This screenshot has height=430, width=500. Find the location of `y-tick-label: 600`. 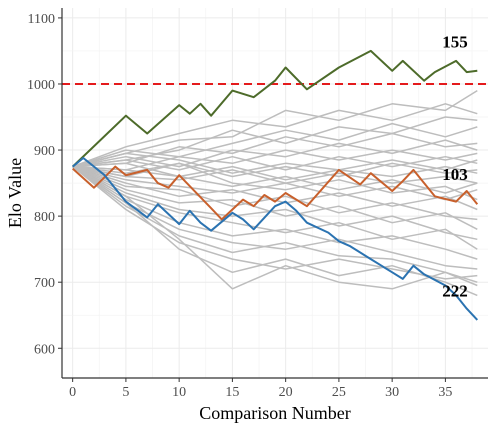

y-tick-label: 600 is located at coordinates (44, 349).